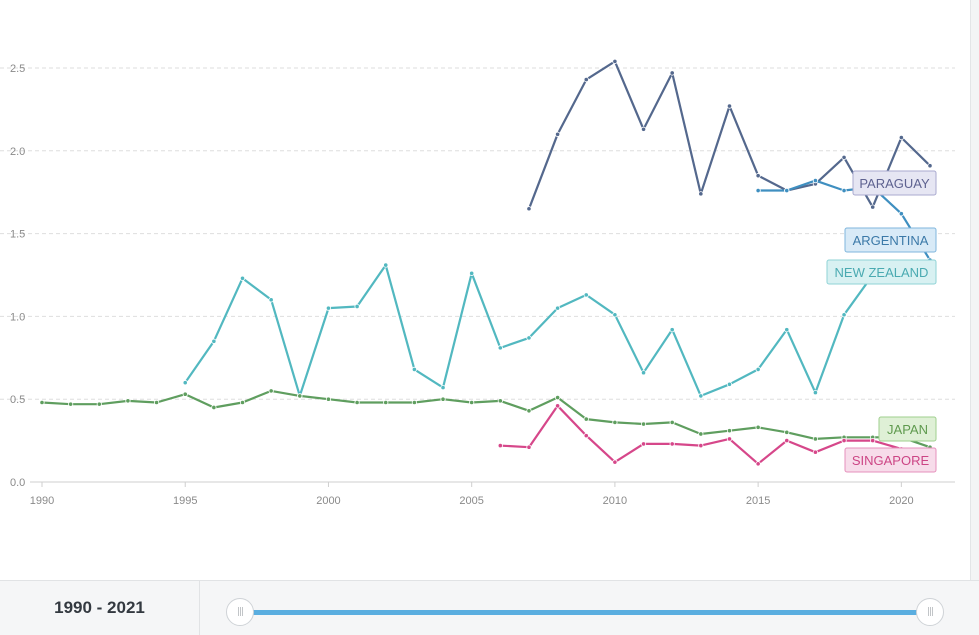 The height and width of the screenshot is (635, 979). Describe the element at coordinates (881, 272) in the screenshot. I see `series-label-box-new-zealand` at that location.